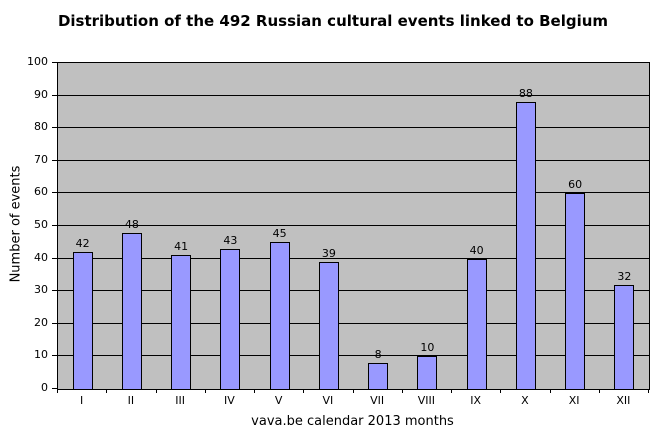 This screenshot has height=447, width=666. I want to click on bar-III, so click(181, 322).